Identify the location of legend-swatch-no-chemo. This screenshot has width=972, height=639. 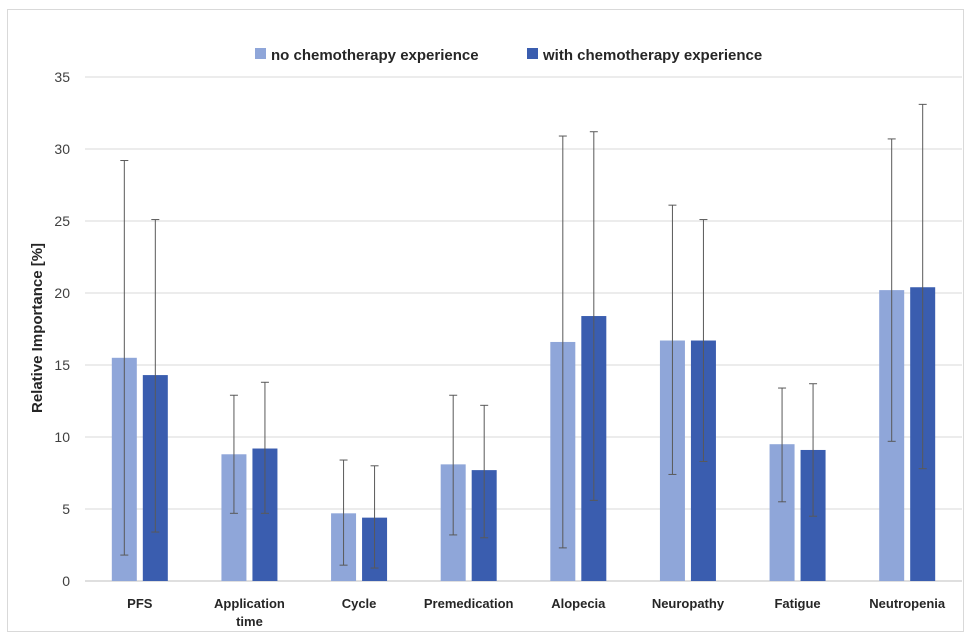
(260, 53).